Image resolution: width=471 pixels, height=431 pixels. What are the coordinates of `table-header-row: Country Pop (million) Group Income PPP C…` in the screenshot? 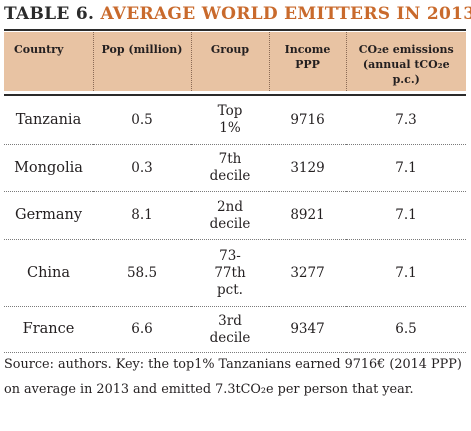 It's located at (235, 61).